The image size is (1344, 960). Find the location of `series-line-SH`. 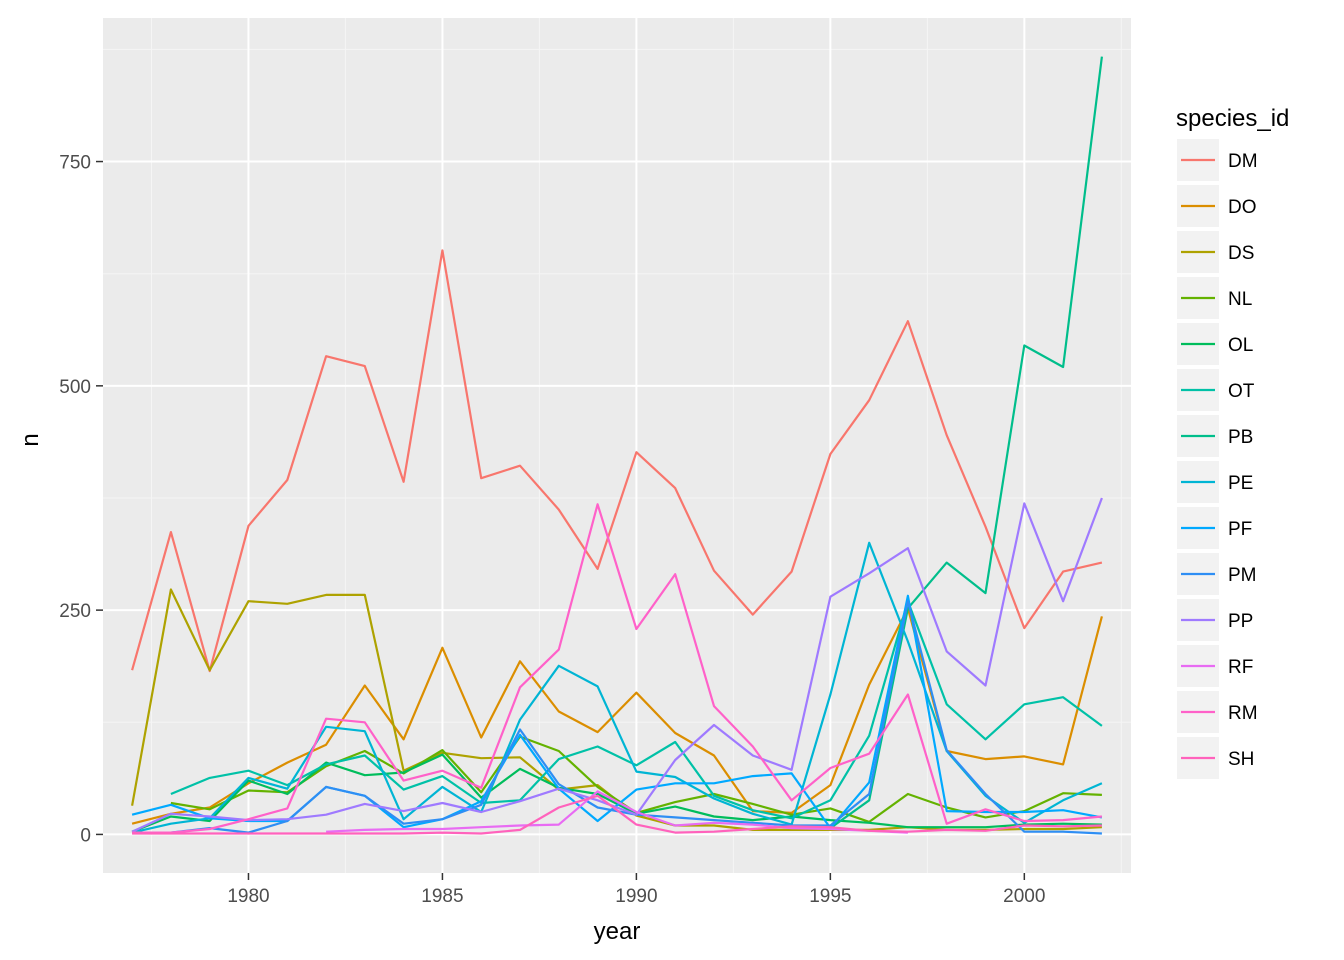

series-line-SH is located at coordinates (617, 814).